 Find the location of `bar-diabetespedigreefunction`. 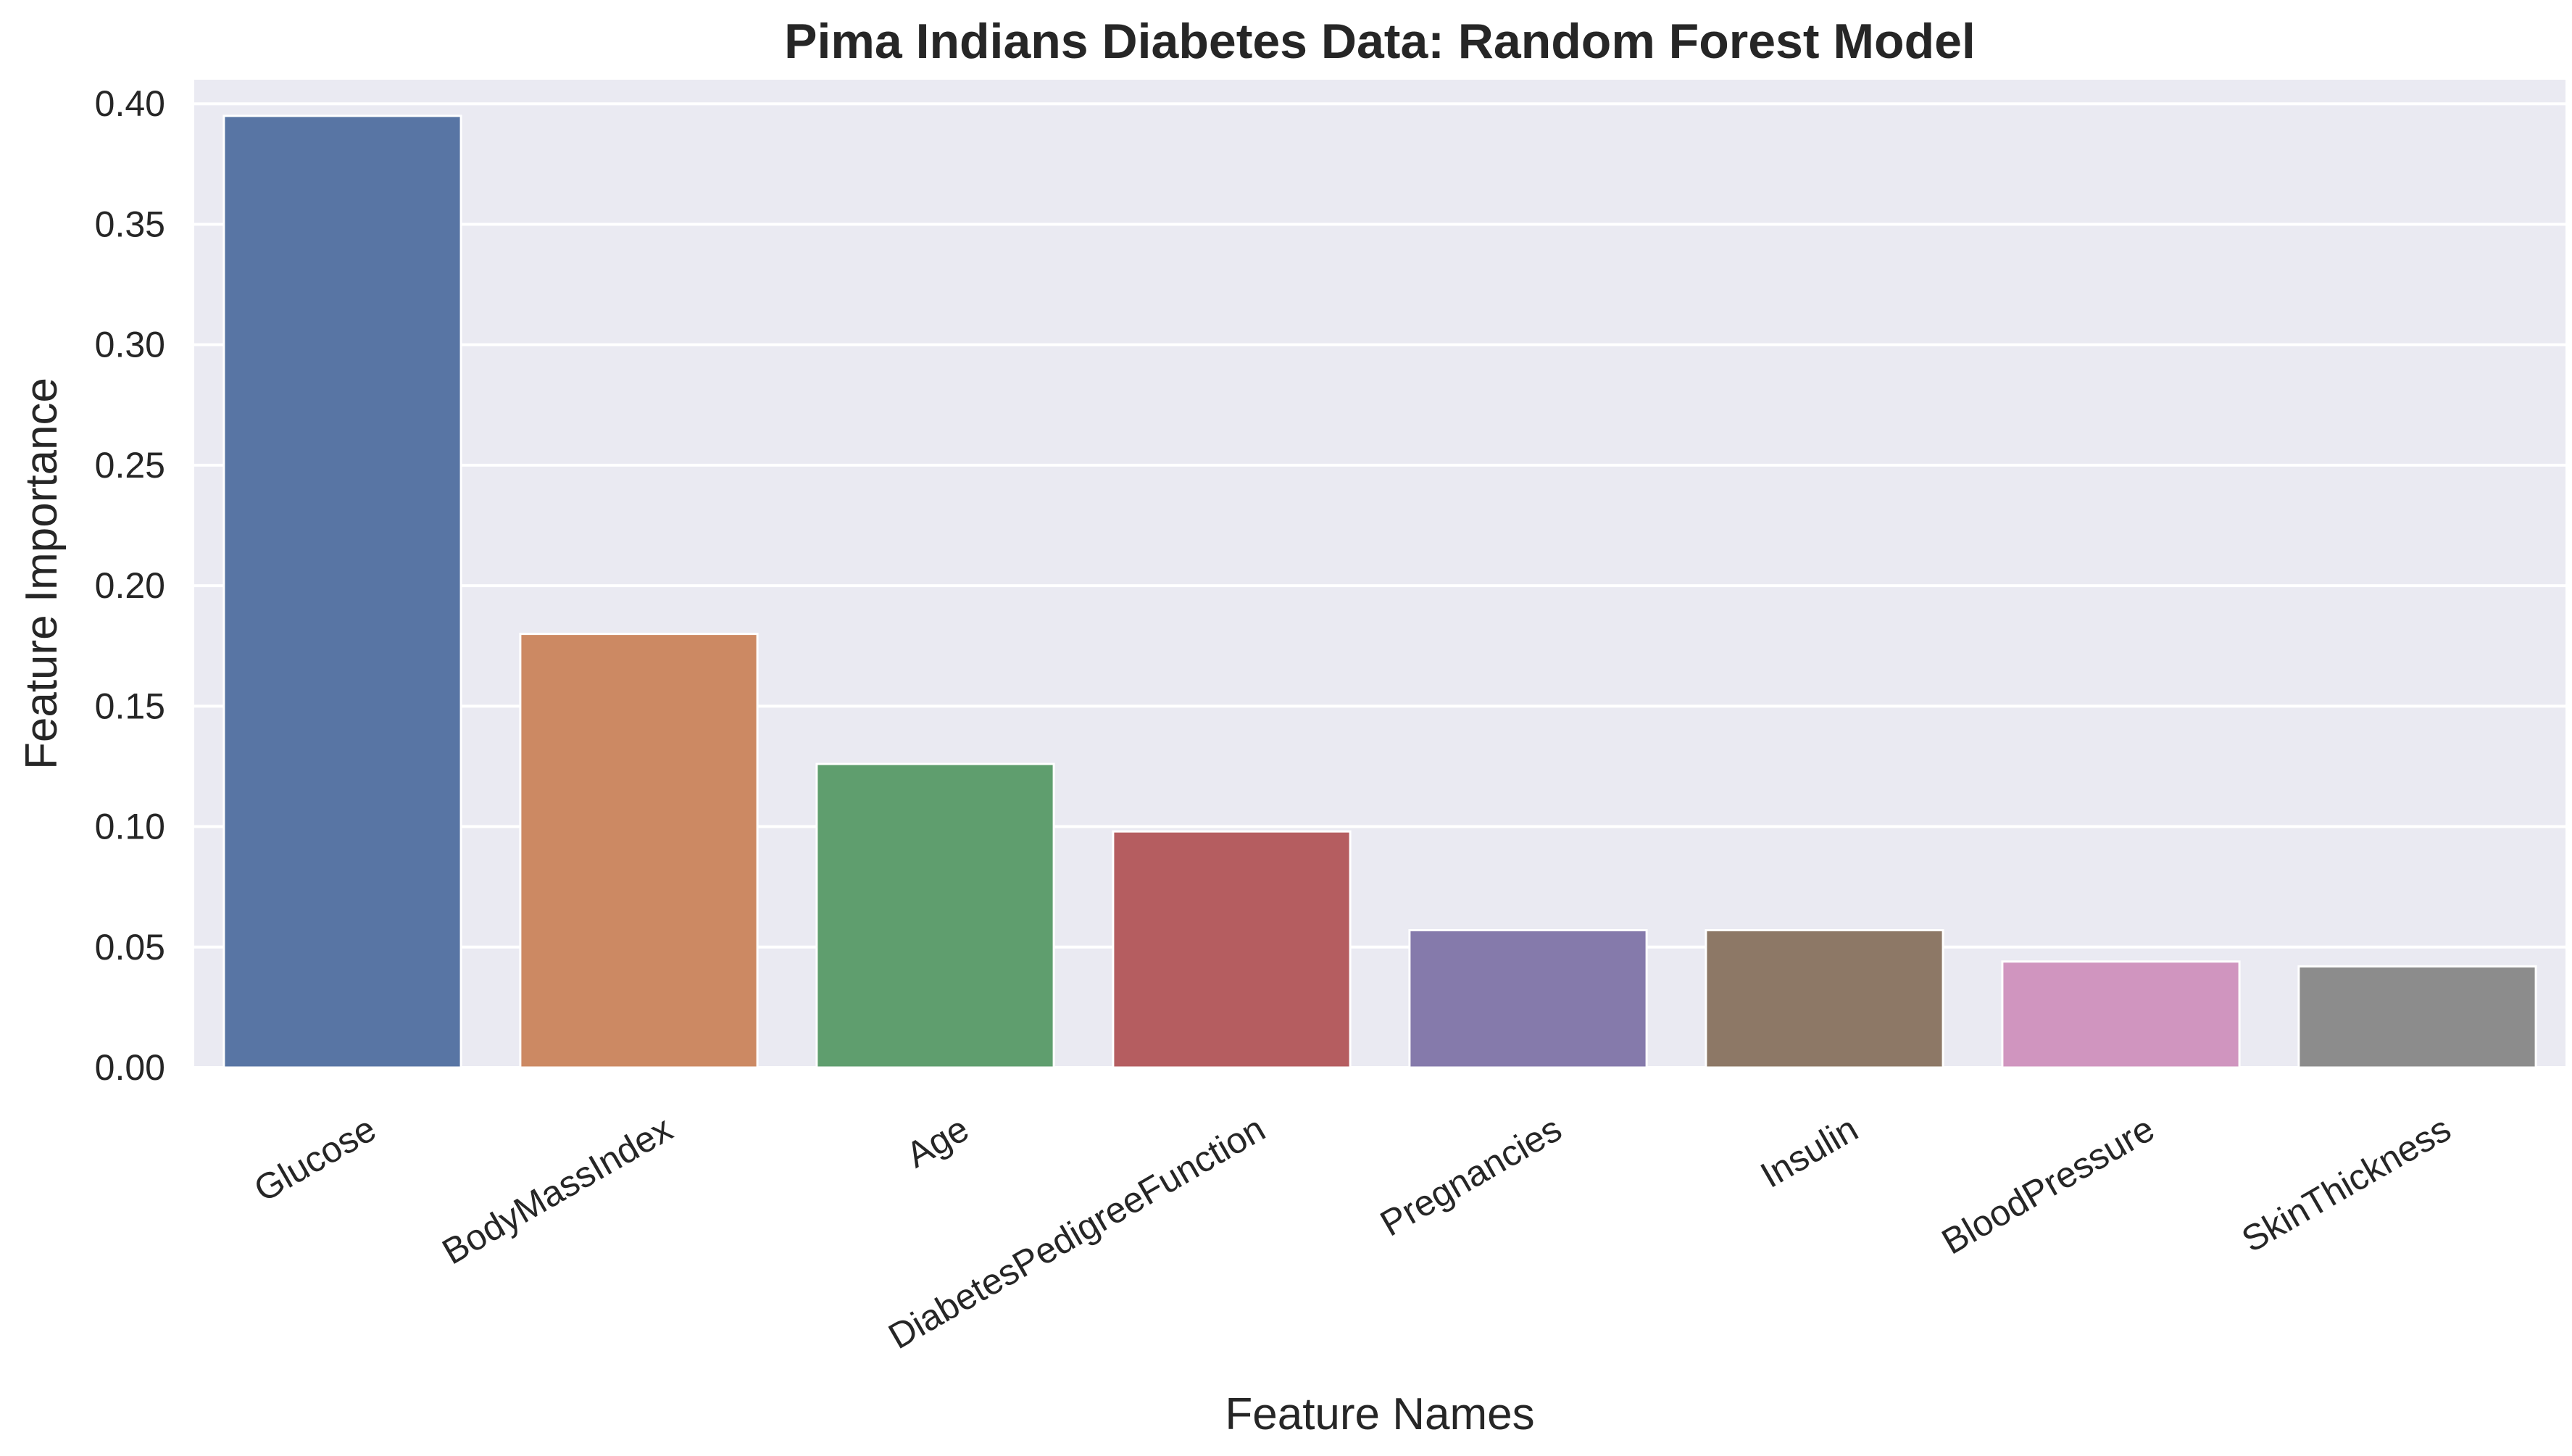

bar-diabetespedigreefunction is located at coordinates (1232, 949).